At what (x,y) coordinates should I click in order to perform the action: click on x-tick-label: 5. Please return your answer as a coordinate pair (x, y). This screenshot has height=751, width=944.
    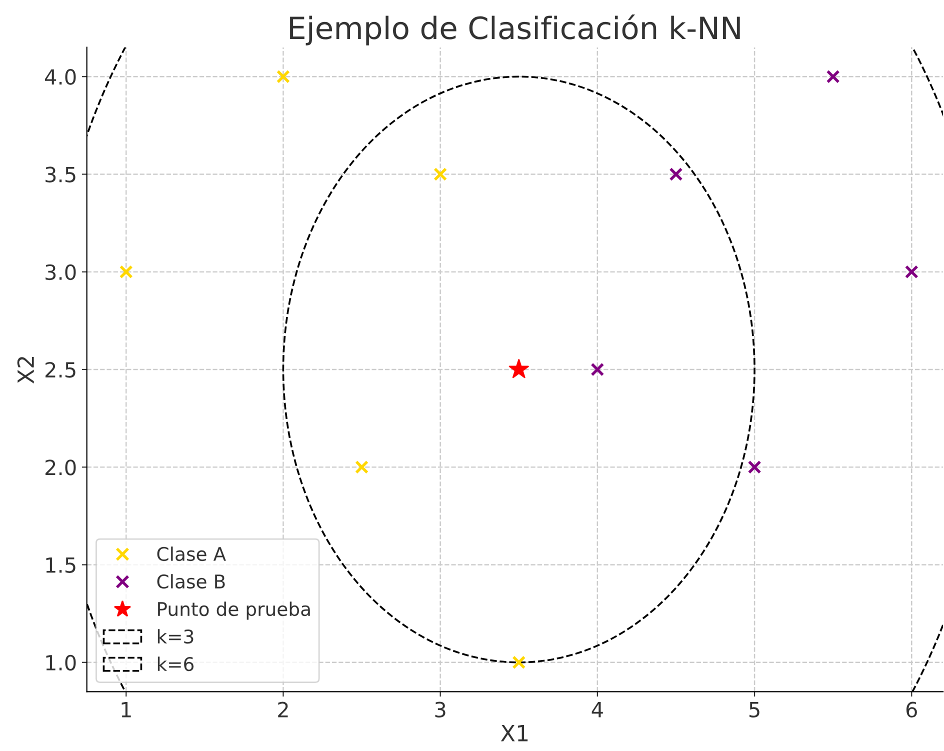
    Looking at the image, I should click on (755, 710).